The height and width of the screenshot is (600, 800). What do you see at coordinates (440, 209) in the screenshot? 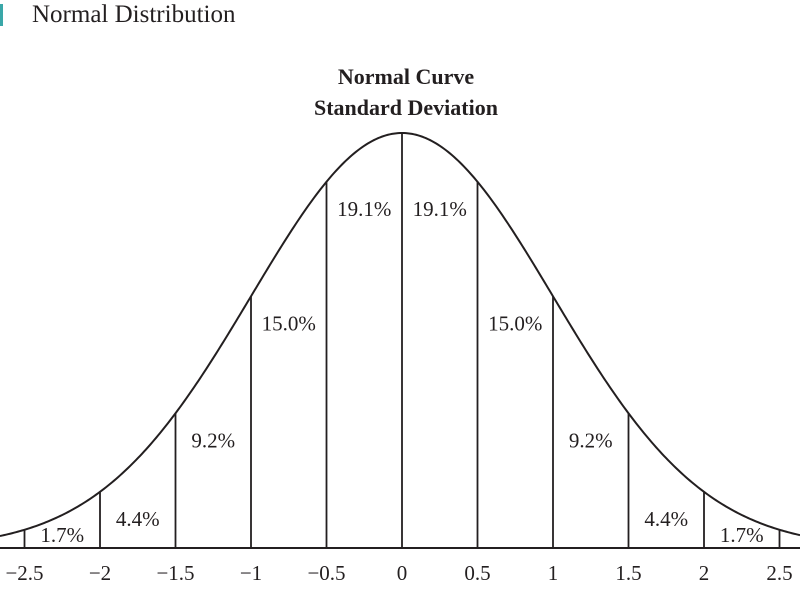
I see `segment-label-5: 19.1%` at bounding box center [440, 209].